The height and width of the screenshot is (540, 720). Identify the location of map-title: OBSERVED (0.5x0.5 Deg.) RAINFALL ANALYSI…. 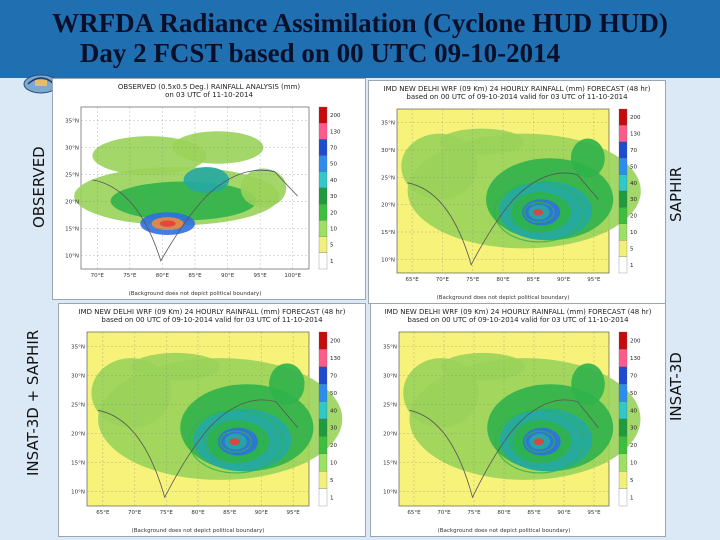
(209, 87).